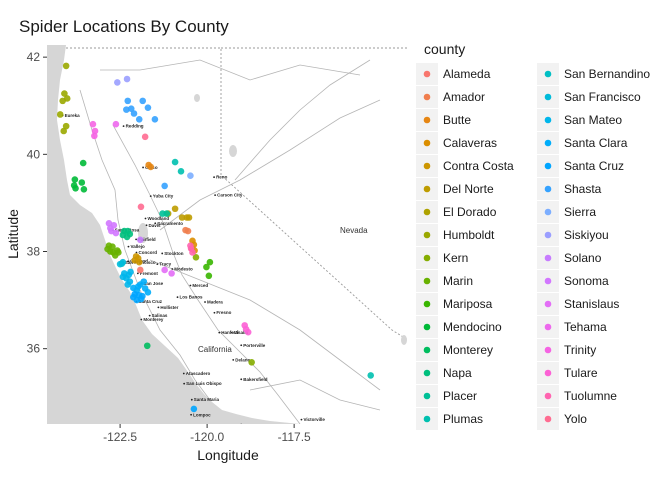 The height and width of the screenshot is (480, 672). I want to click on city-label: Atascadero, so click(198, 373).